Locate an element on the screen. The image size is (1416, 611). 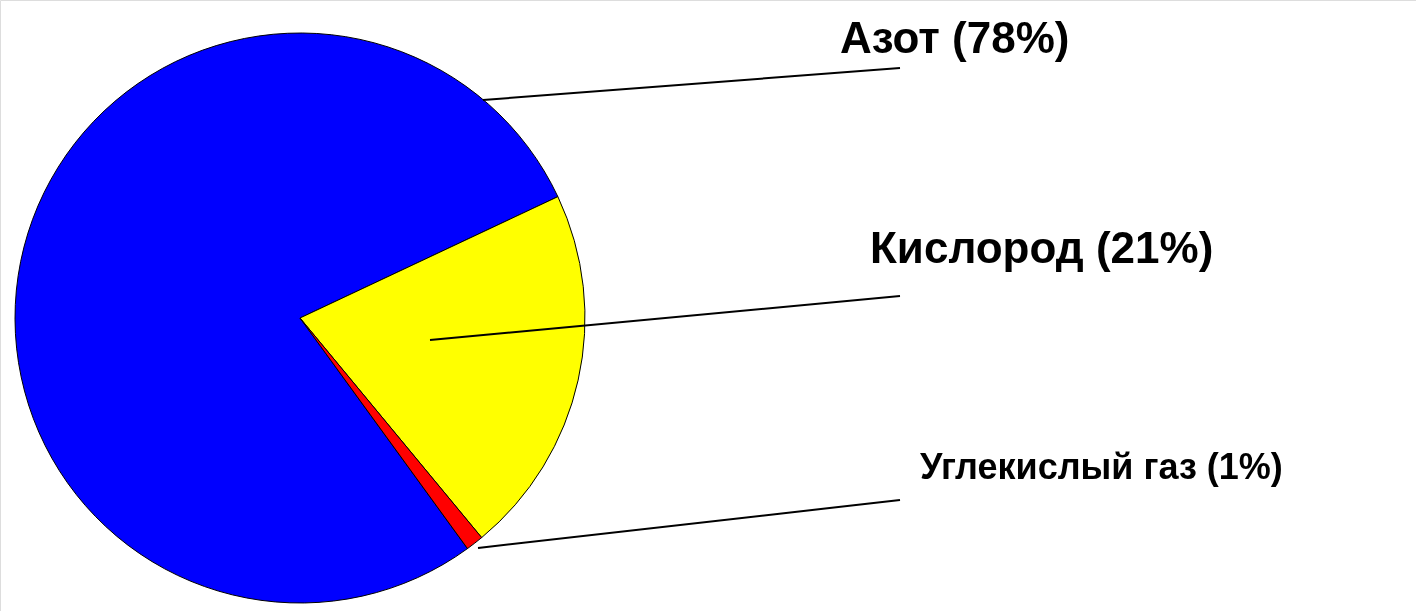
slice-label: Углекислый газ (1%) is located at coordinates (1101, 466).